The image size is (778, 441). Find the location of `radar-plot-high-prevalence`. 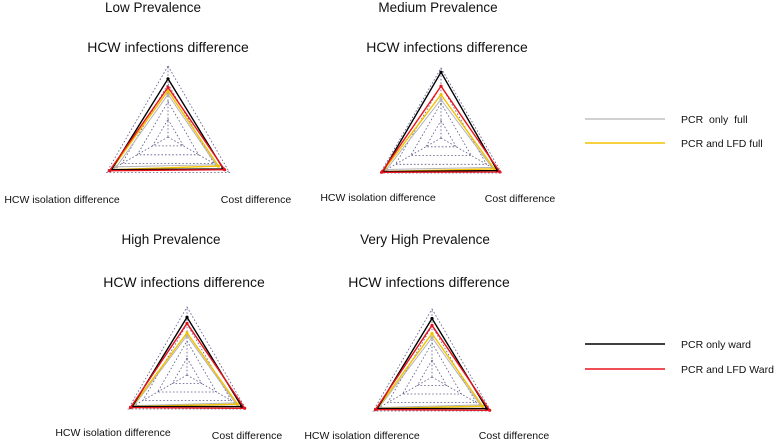

radar-plot-high-prevalence is located at coordinates (187, 358).